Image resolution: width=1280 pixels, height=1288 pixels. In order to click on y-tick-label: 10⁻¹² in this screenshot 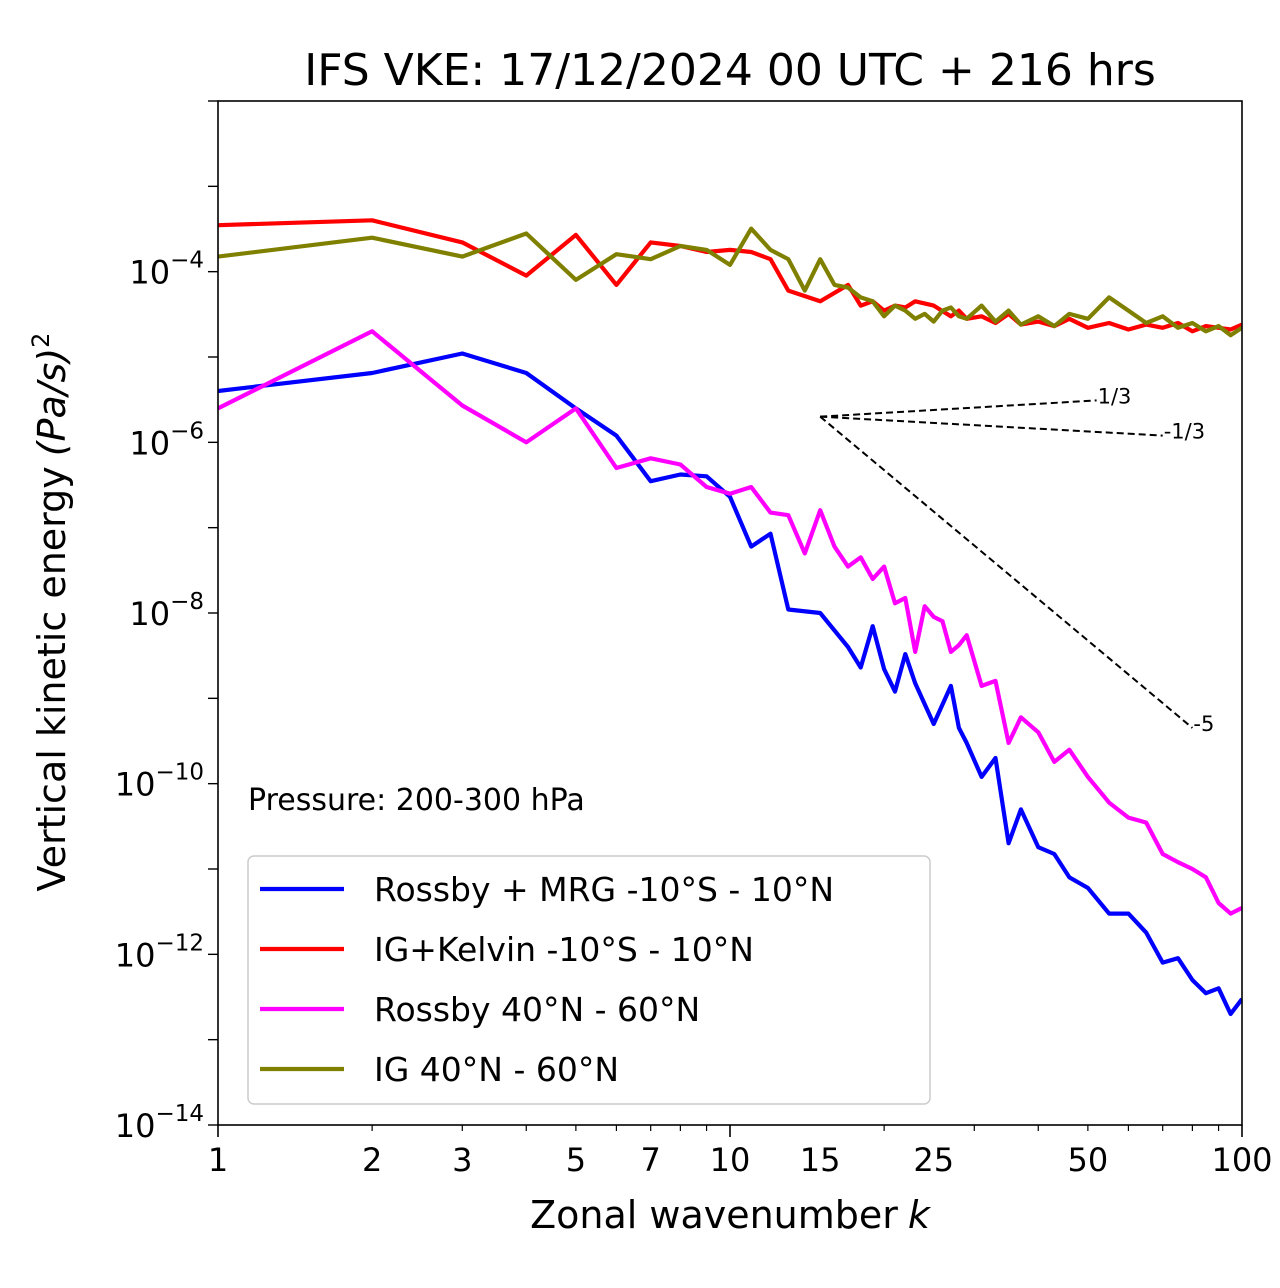, I will do `click(159, 952)`.